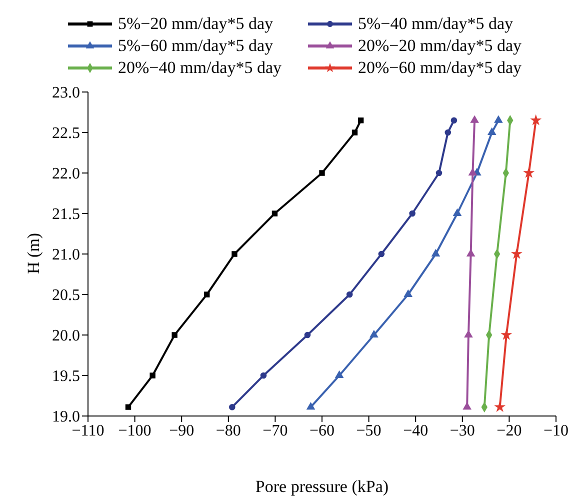  Describe the element at coordinates (66, 377) in the screenshot. I see `y-tick-label: 19.5` at that location.